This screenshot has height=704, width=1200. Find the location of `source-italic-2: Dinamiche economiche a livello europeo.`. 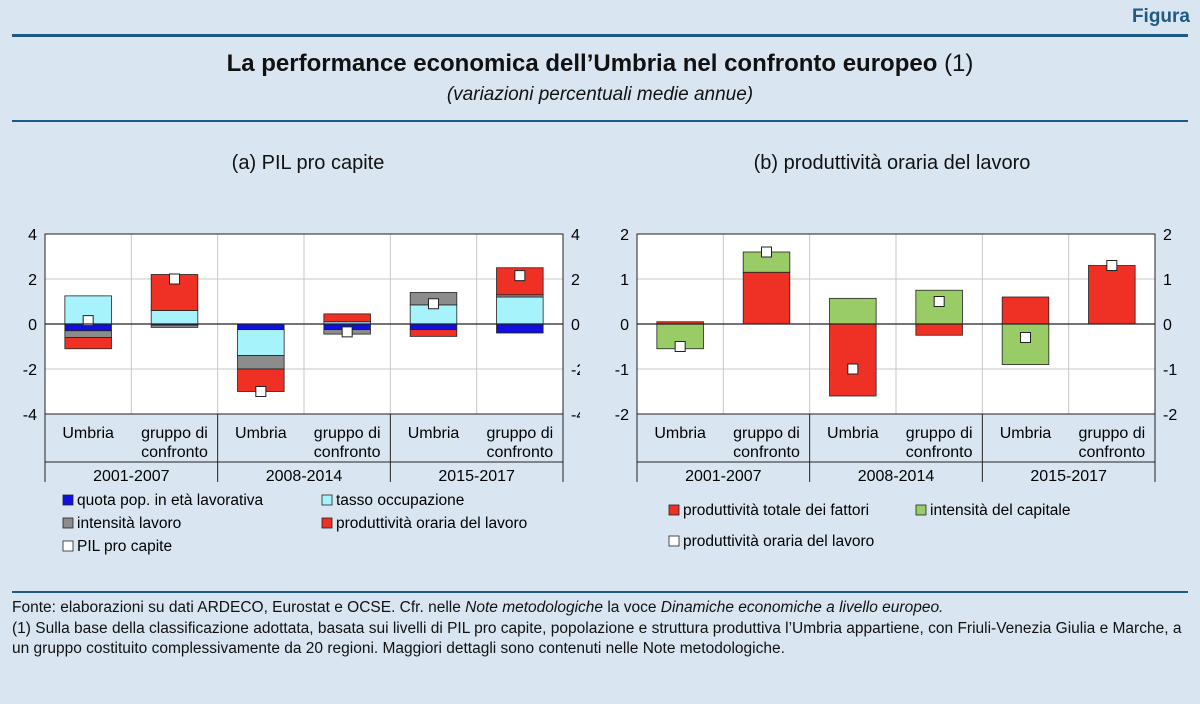

source-italic-2: Dinamiche economiche a livello europeo. is located at coordinates (802, 607).